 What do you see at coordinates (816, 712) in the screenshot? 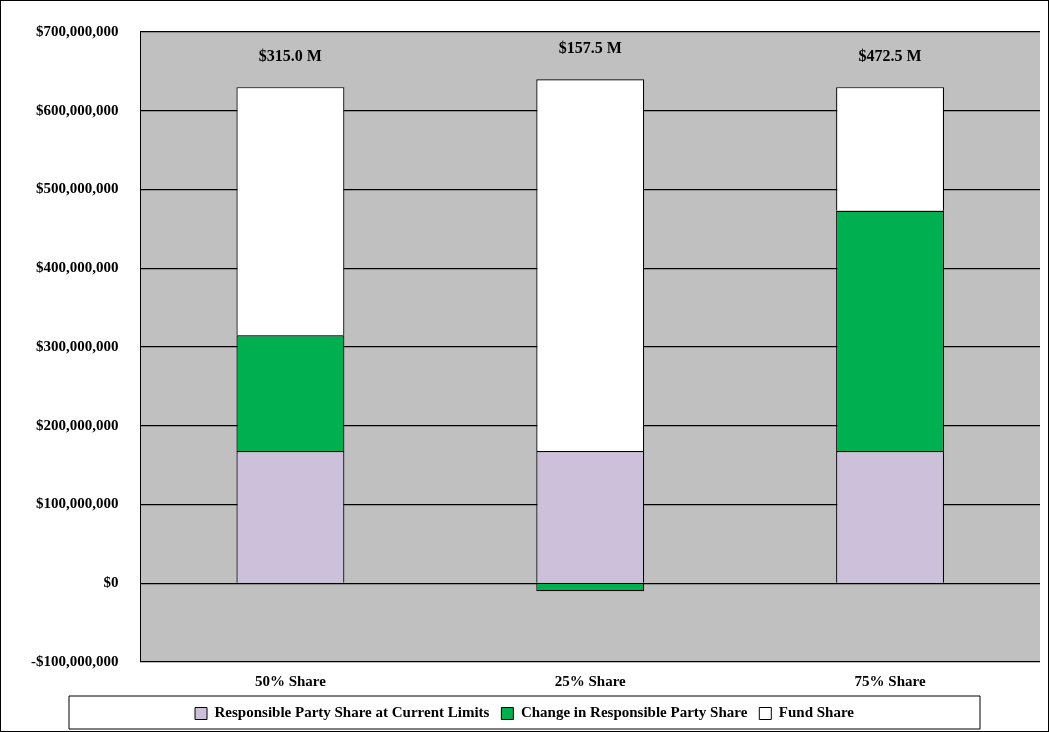
I see `legend-label: Fund Share` at bounding box center [816, 712].